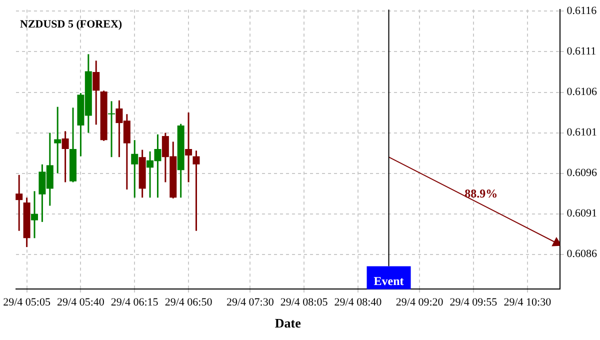 This screenshot has width=600, height=340. What do you see at coordinates (581, 132) in the screenshot?
I see `y-tick-label: 0.6101` at bounding box center [581, 132].